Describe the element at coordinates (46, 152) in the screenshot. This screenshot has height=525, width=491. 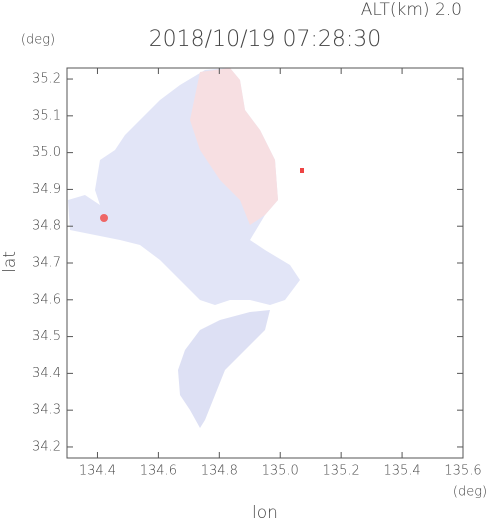
I see `y-tick-label: 35.0` at that location.